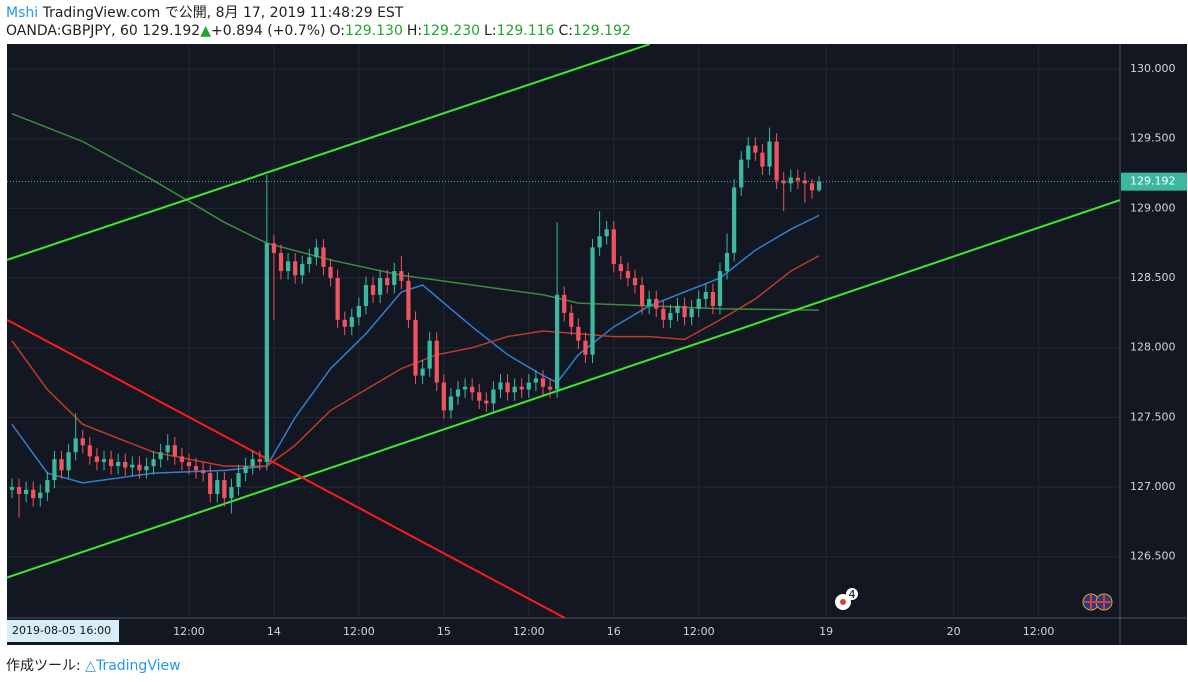  I want to click on cursor-time-label: 2019-08-05 16:00, so click(61, 630).